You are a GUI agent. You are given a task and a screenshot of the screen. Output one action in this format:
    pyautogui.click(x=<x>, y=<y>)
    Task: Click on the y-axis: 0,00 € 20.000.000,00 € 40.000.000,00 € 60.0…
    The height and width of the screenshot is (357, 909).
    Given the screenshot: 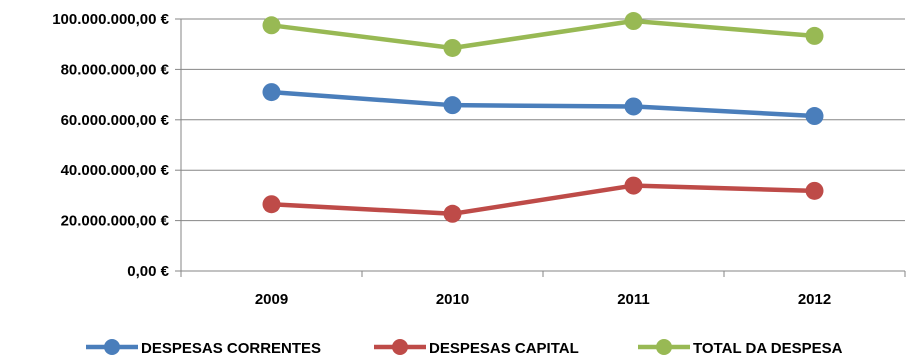 What is the action you would take?
    pyautogui.click(x=117, y=145)
    